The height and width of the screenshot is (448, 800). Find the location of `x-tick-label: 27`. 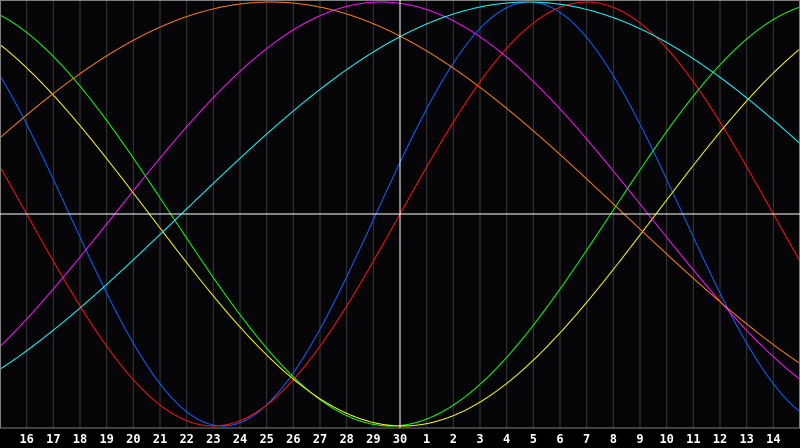

x-tick-label: 27 is located at coordinates (320, 439).